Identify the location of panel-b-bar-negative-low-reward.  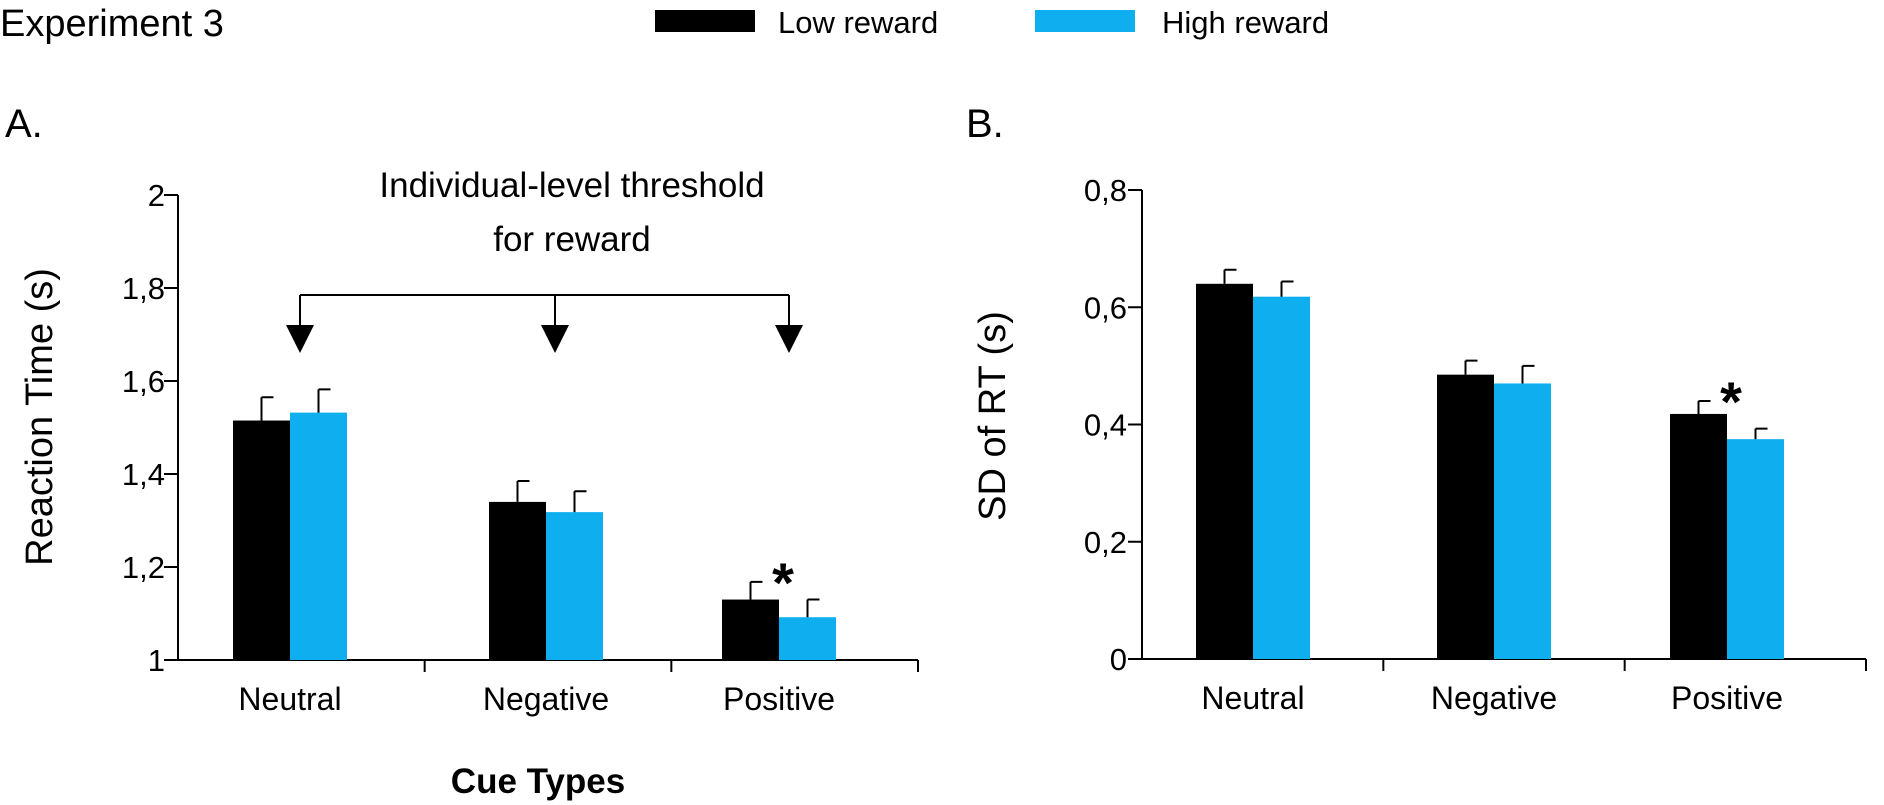
(1465, 516).